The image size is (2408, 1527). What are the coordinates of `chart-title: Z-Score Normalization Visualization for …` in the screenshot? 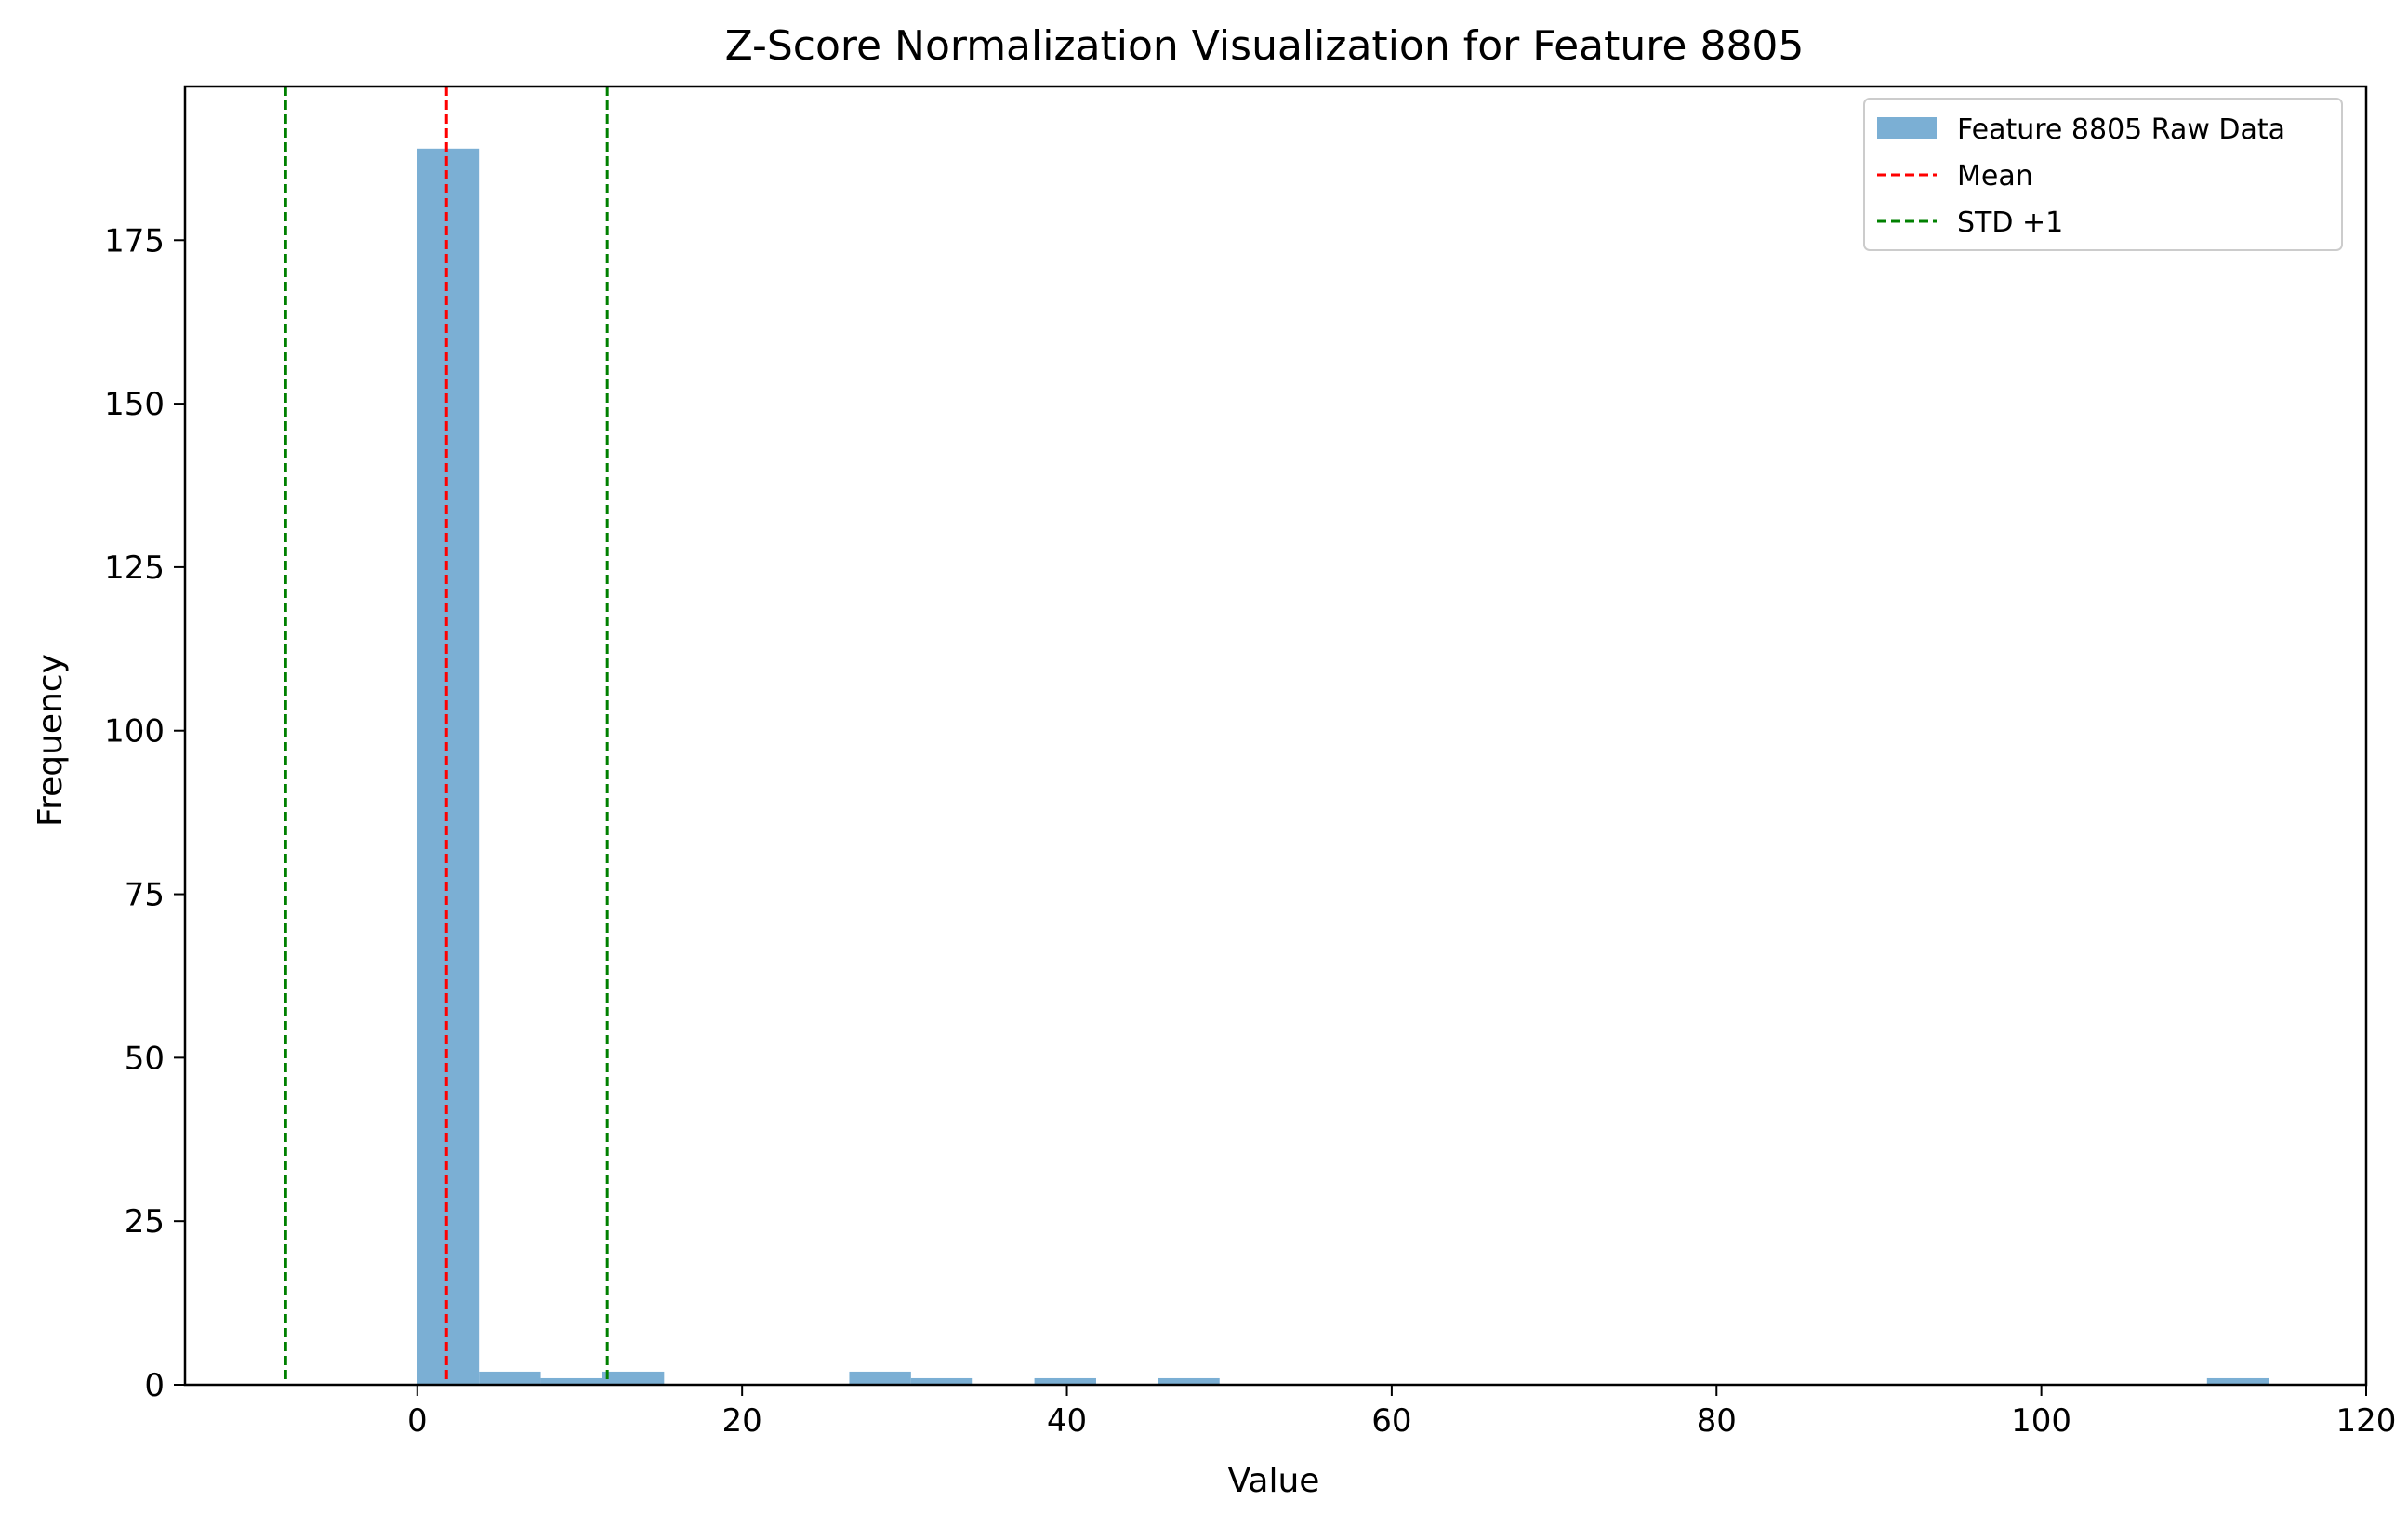 It's located at (1265, 46).